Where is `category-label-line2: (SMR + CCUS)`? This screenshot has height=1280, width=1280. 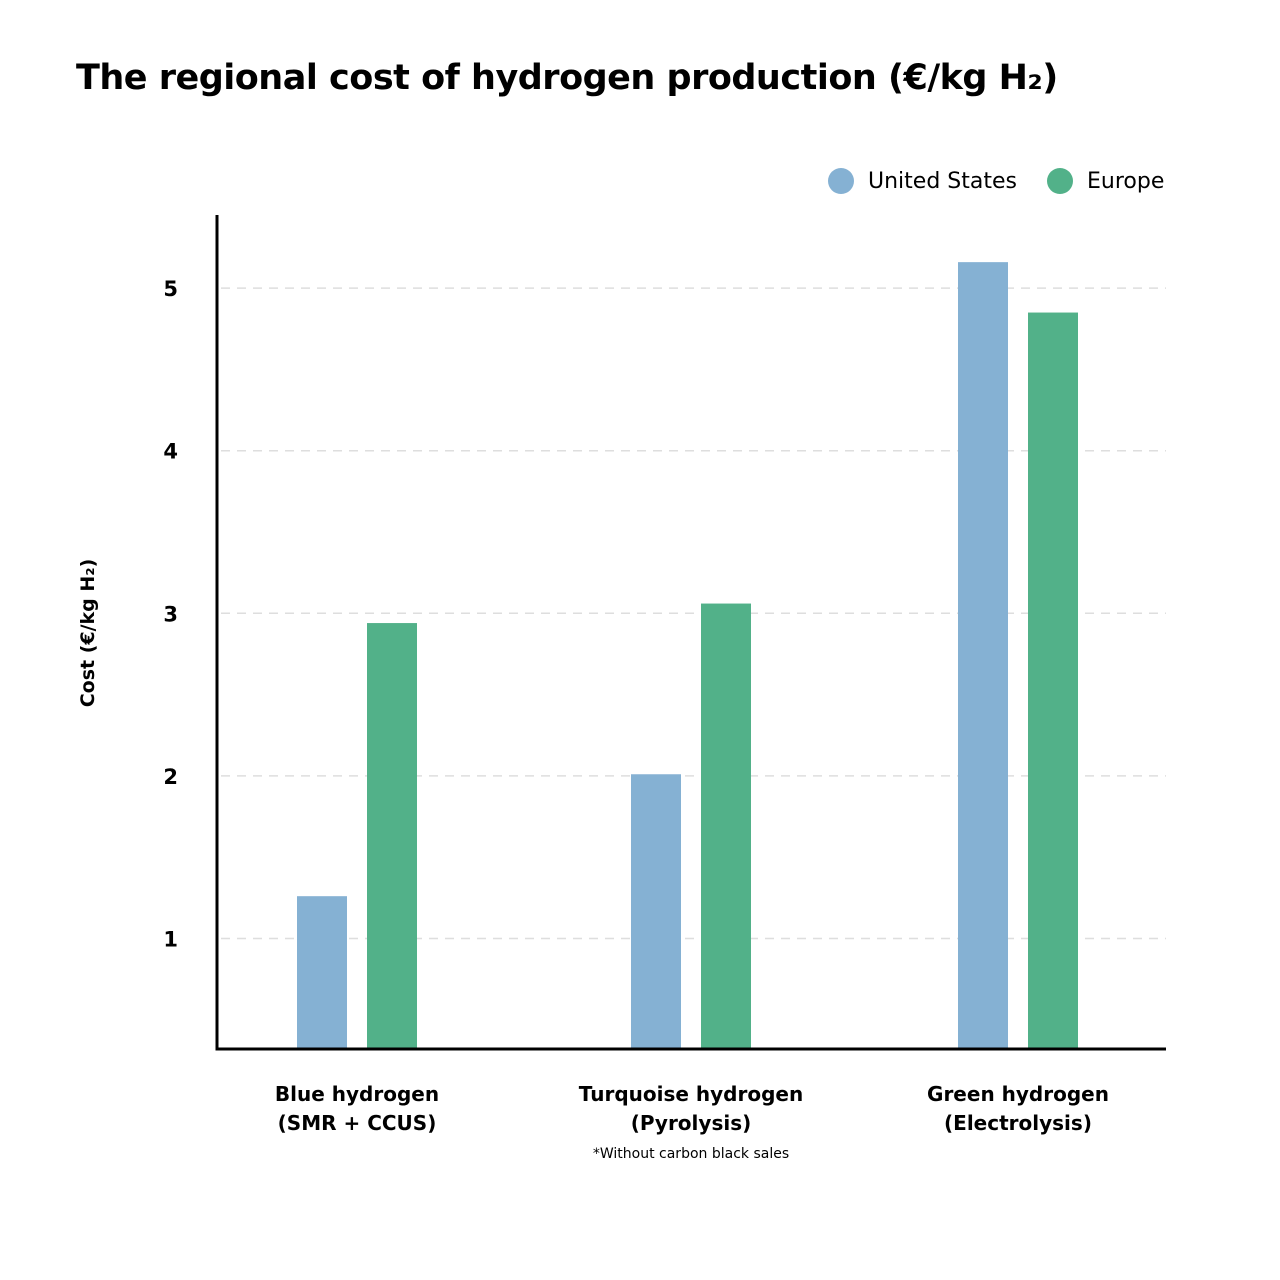
category-label-line2: (SMR + CCUS) is located at coordinates (357, 1123).